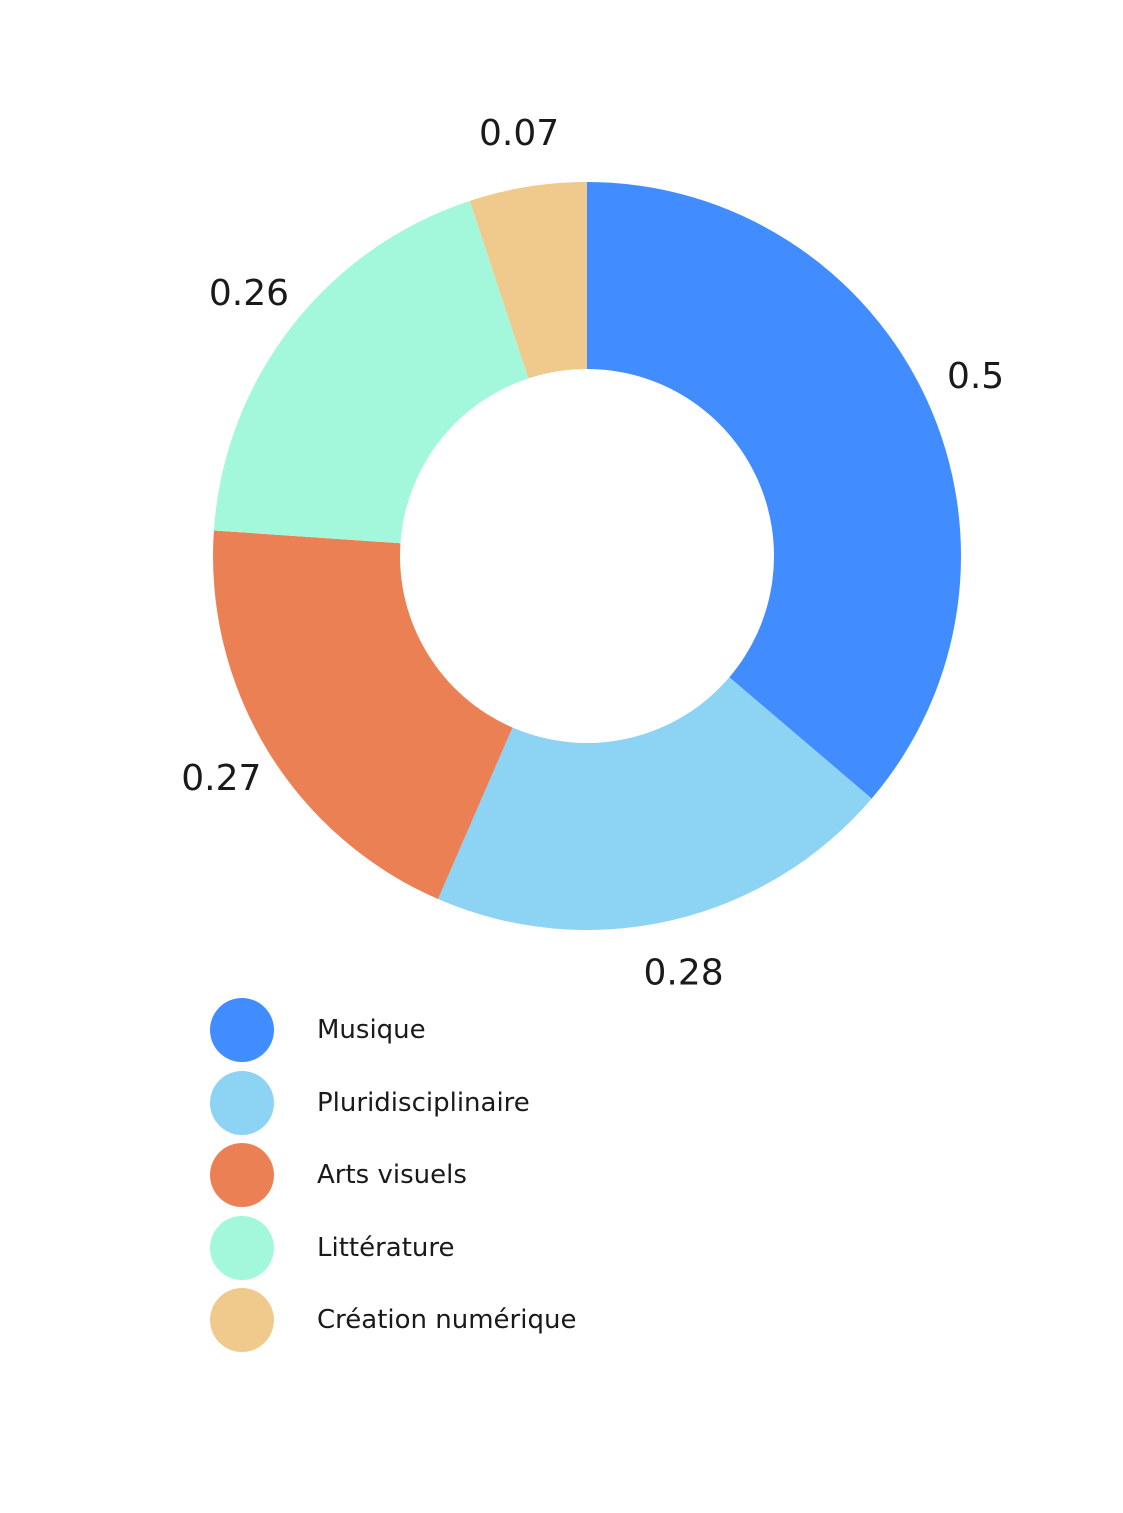 Image resolution: width=1123 pixels, height=1513 pixels. Describe the element at coordinates (386, 1247) in the screenshot. I see `legend-label: Littérature` at that location.